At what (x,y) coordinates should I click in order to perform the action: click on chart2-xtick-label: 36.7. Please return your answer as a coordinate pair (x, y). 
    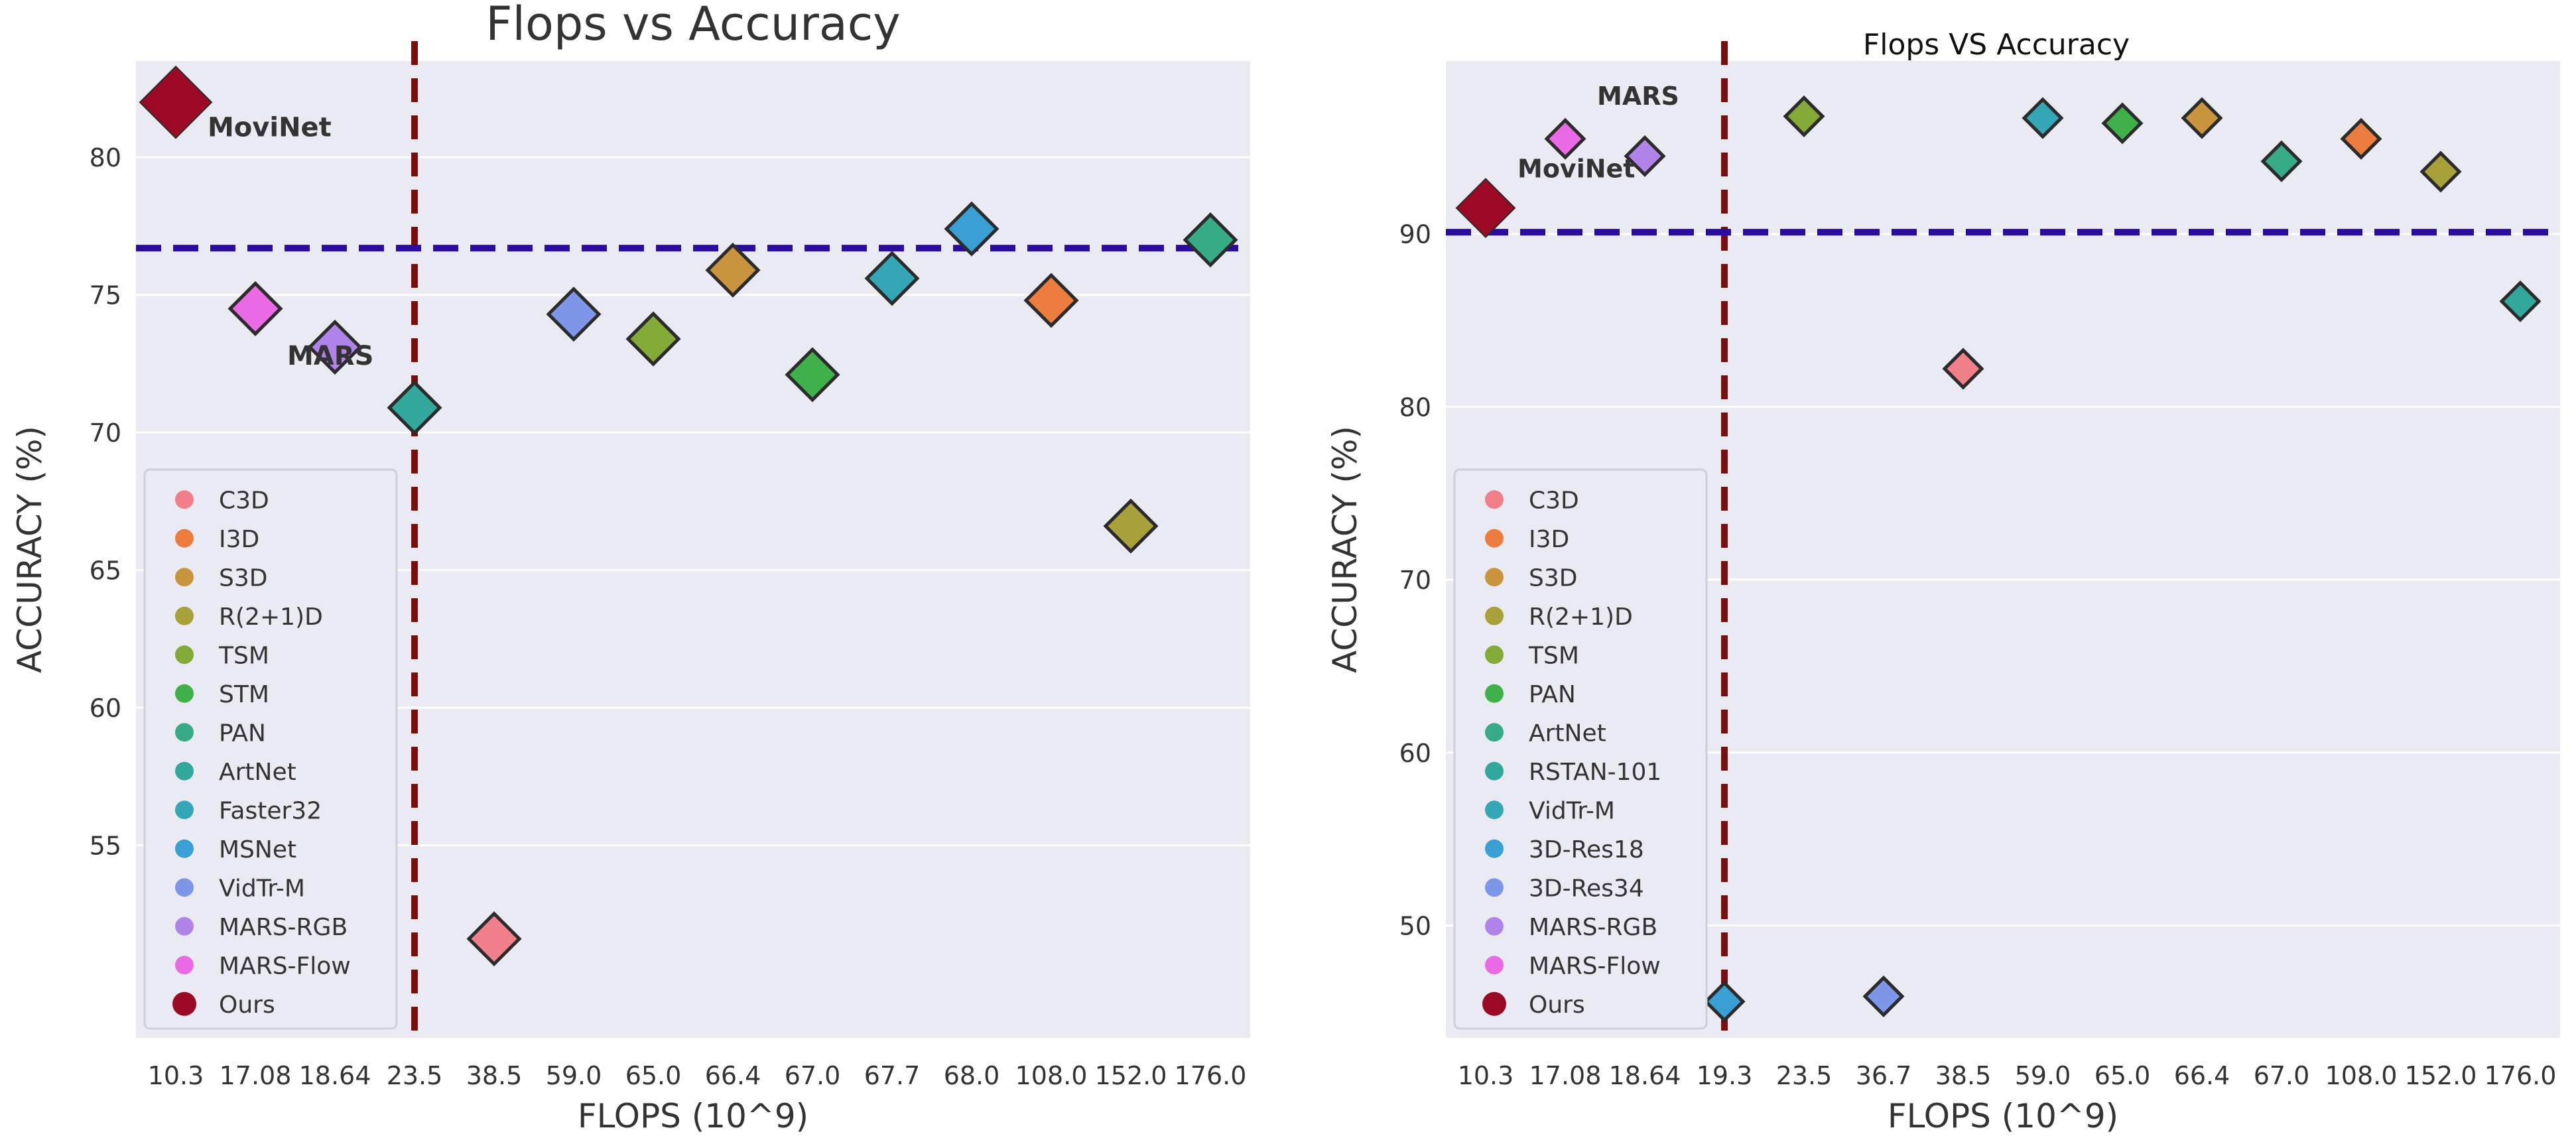
    Looking at the image, I should click on (1884, 1075).